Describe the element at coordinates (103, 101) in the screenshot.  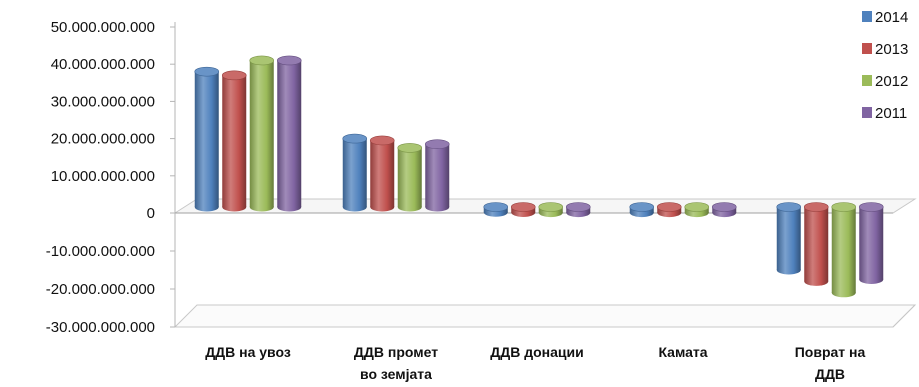
I see `y-tick-label: 30.000.000.000` at that location.